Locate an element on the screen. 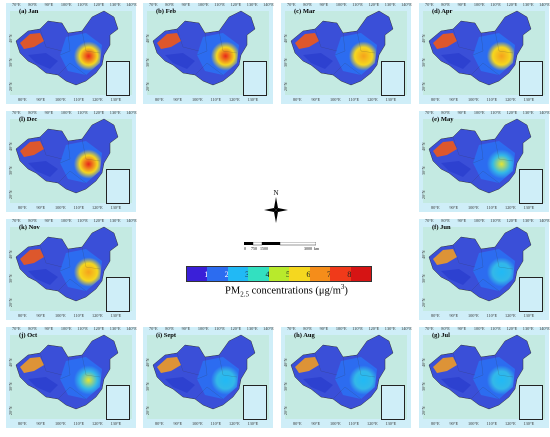  color-bar-segment: 35 is located at coordinates (240, 274).